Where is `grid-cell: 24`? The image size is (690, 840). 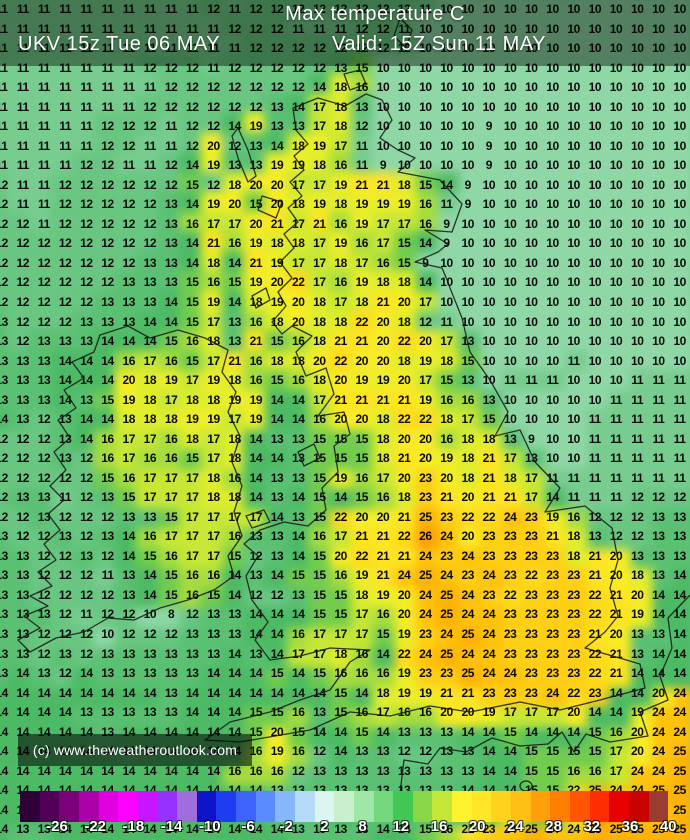
grid-cell: 24 is located at coordinates (467, 653).